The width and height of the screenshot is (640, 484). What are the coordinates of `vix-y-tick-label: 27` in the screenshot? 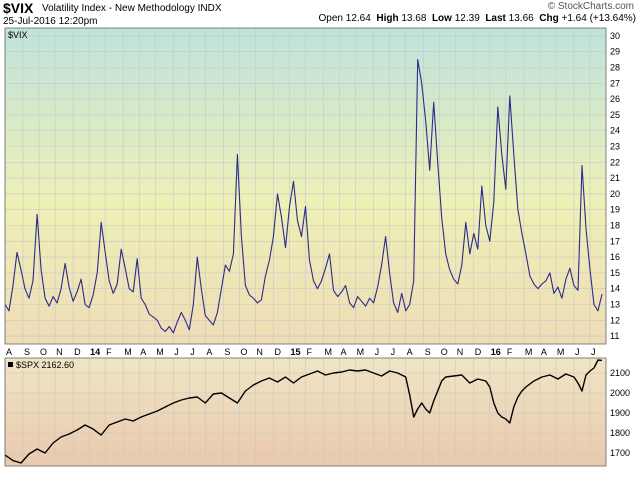 It's located at (615, 83).